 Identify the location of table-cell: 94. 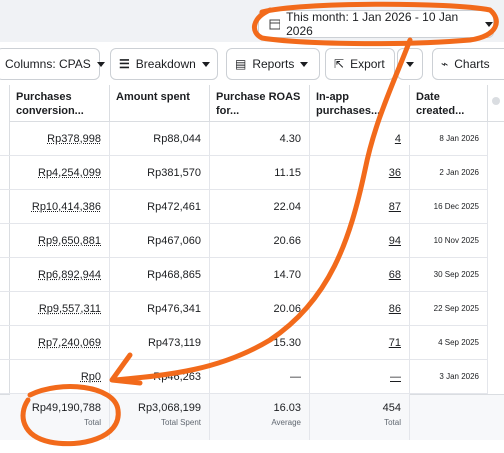
(360, 241).